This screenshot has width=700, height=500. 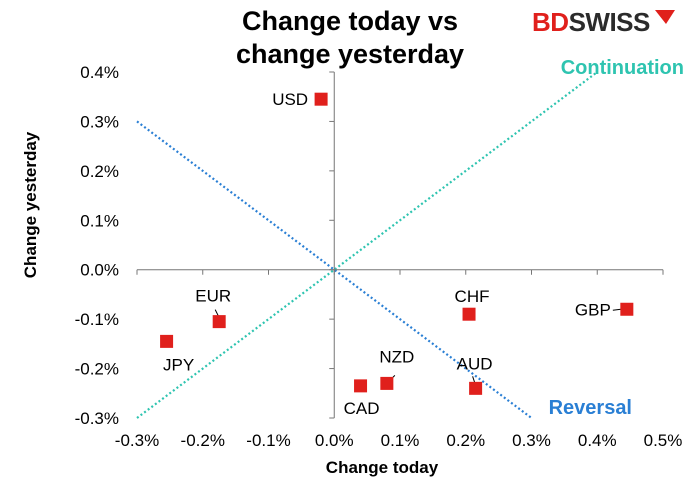 I want to click on data-point-gbp, so click(x=627, y=309).